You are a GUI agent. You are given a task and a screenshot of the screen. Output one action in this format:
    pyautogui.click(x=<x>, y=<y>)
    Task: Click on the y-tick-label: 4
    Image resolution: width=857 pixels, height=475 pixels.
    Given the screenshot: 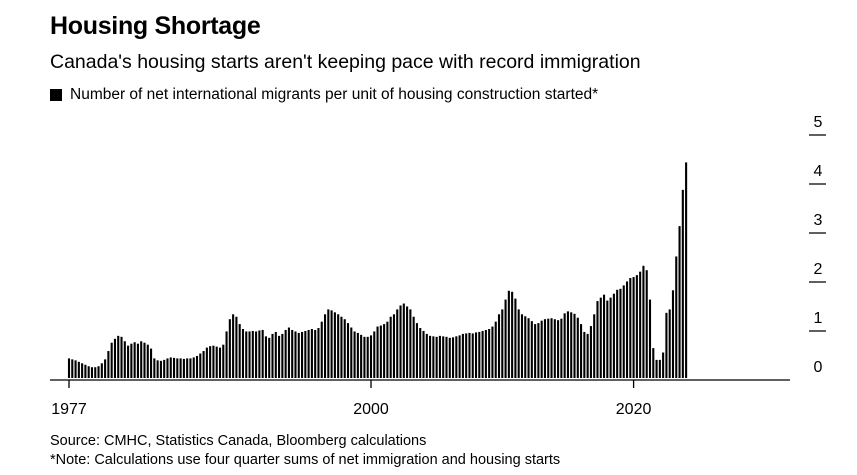 What is the action you would take?
    pyautogui.click(x=818, y=171)
    